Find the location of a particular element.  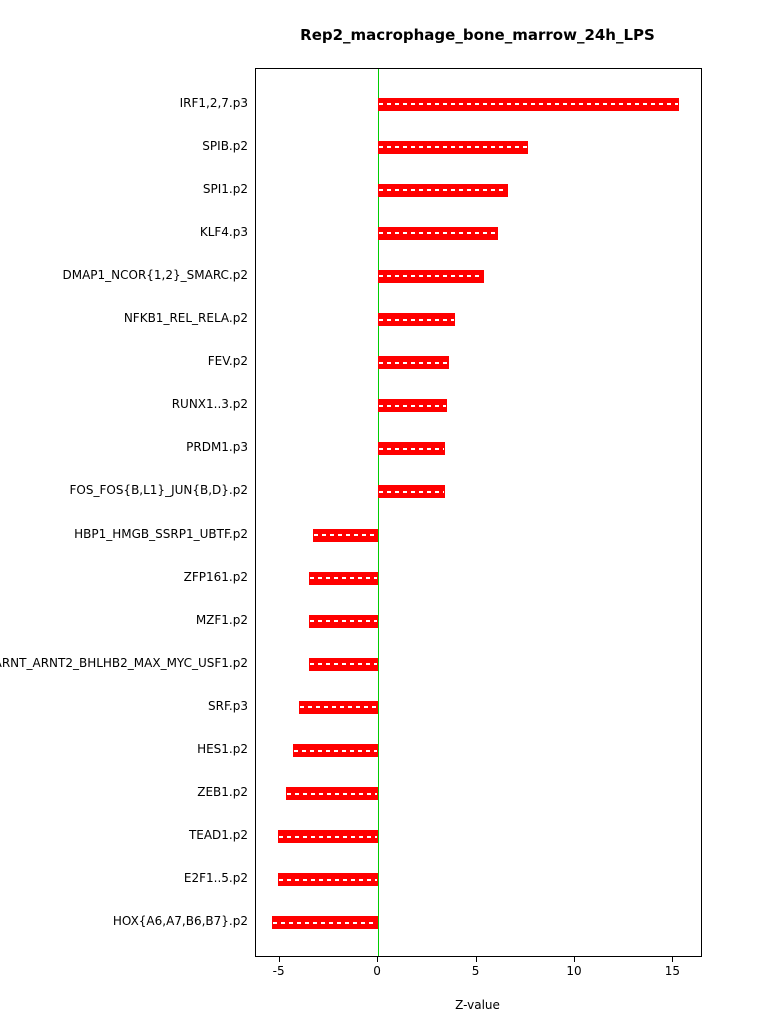

x-tick-label: -5 is located at coordinates (278, 971).